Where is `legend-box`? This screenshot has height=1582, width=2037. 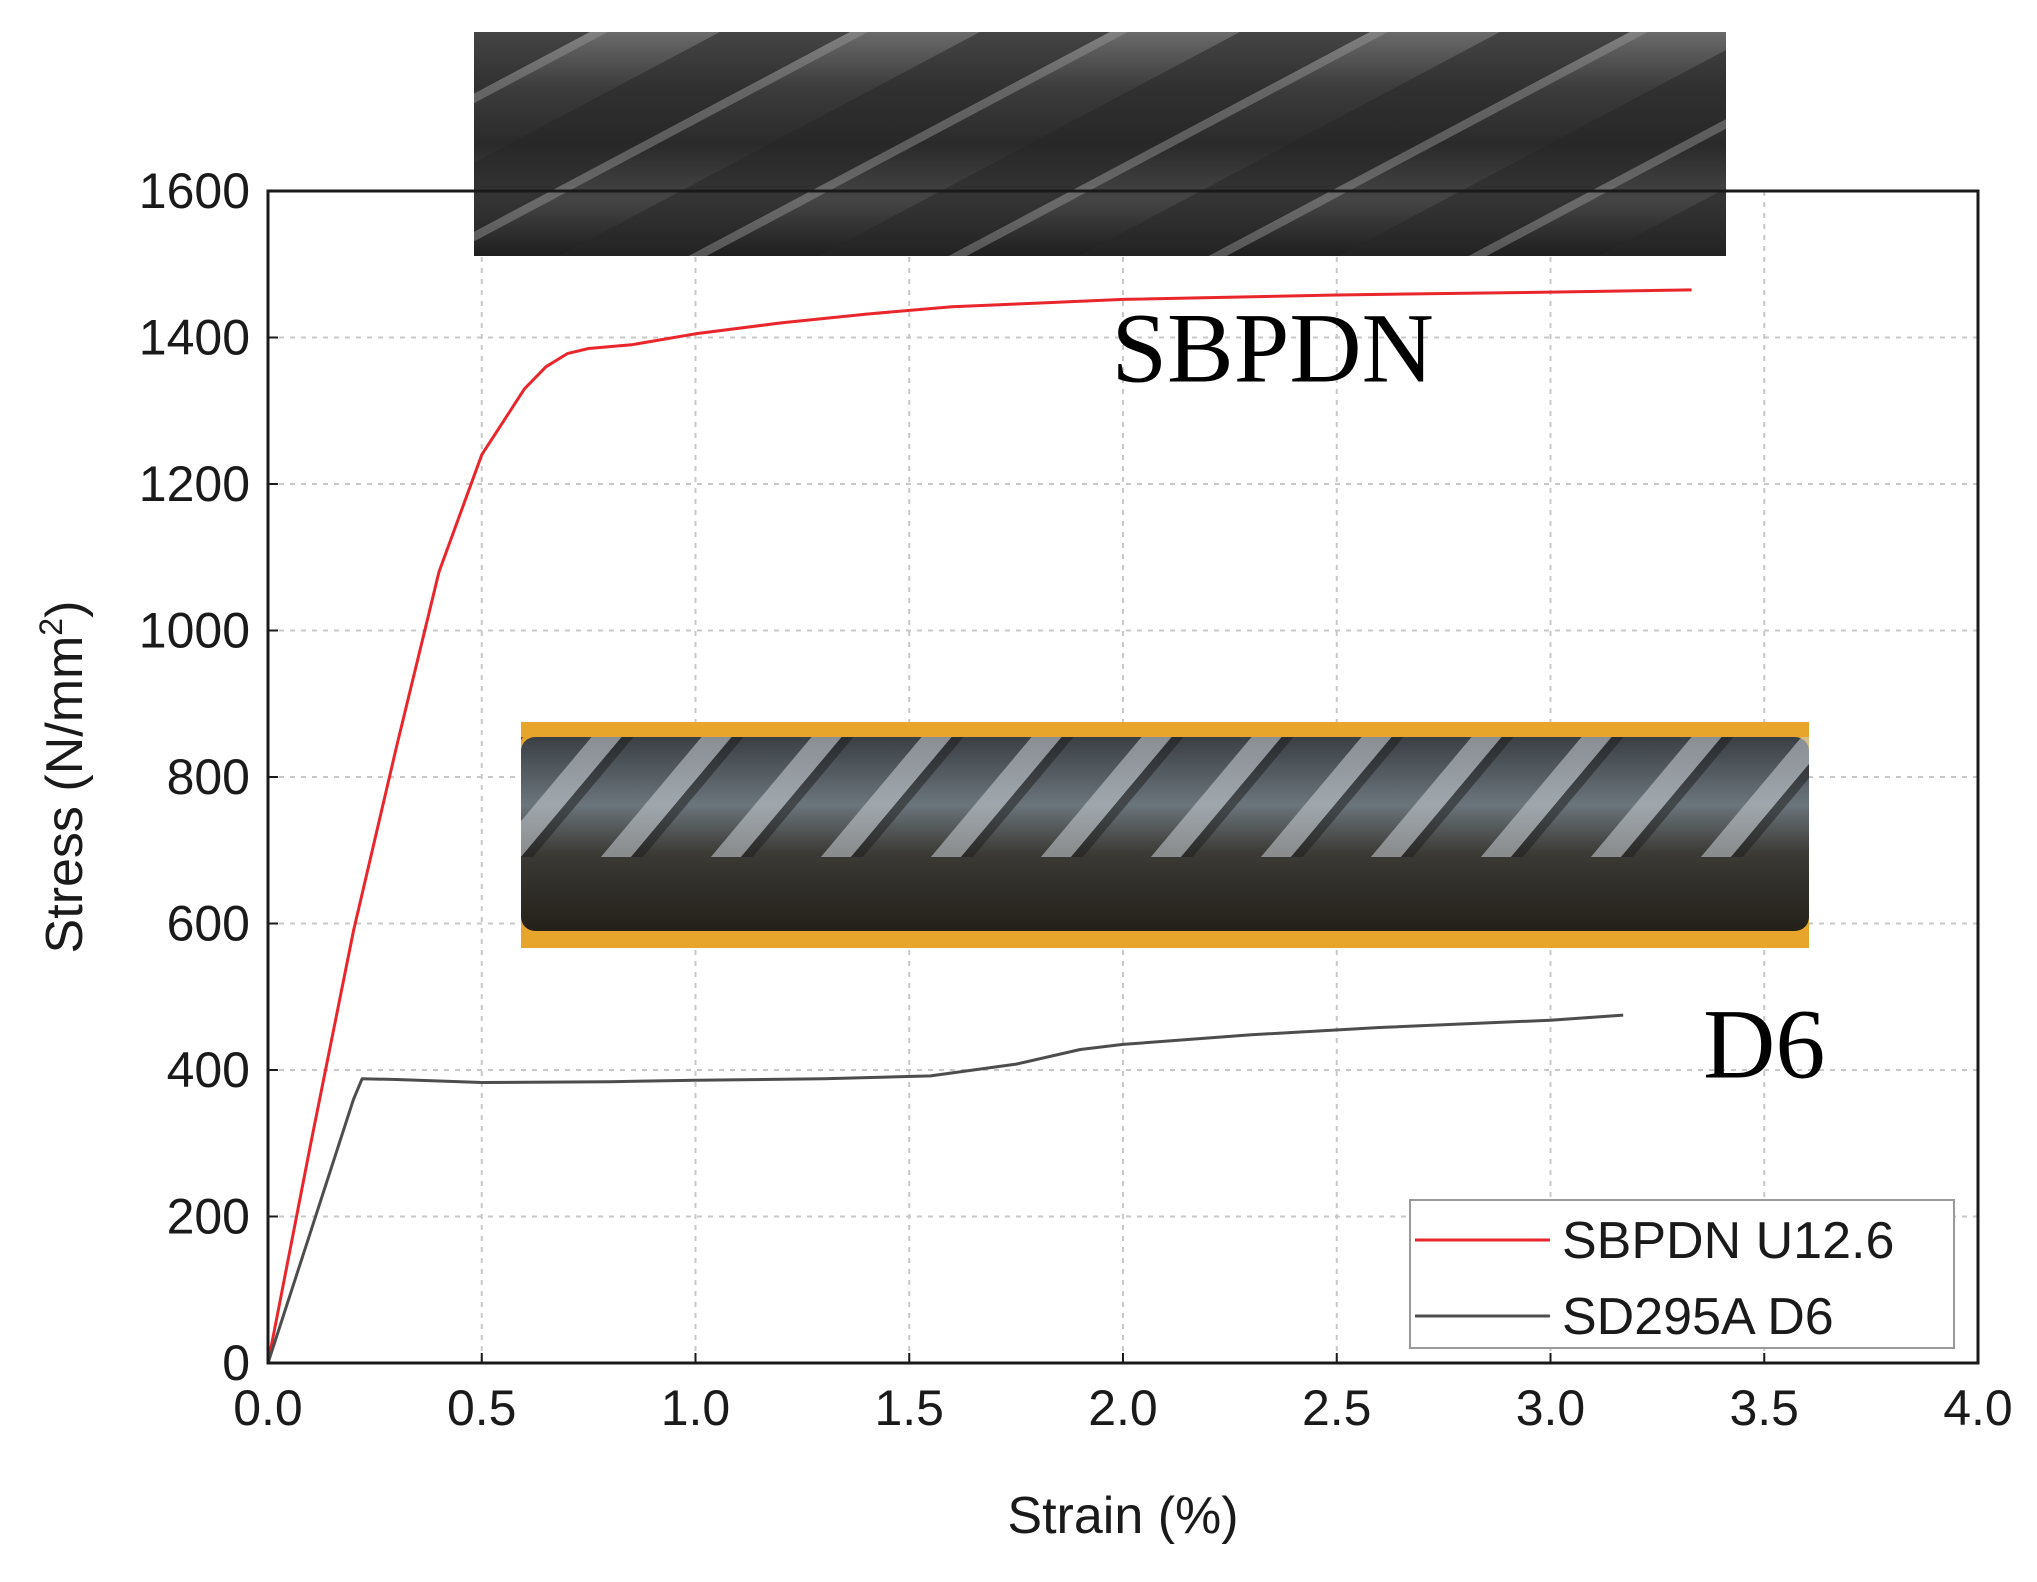 legend-box is located at coordinates (1682, 1274).